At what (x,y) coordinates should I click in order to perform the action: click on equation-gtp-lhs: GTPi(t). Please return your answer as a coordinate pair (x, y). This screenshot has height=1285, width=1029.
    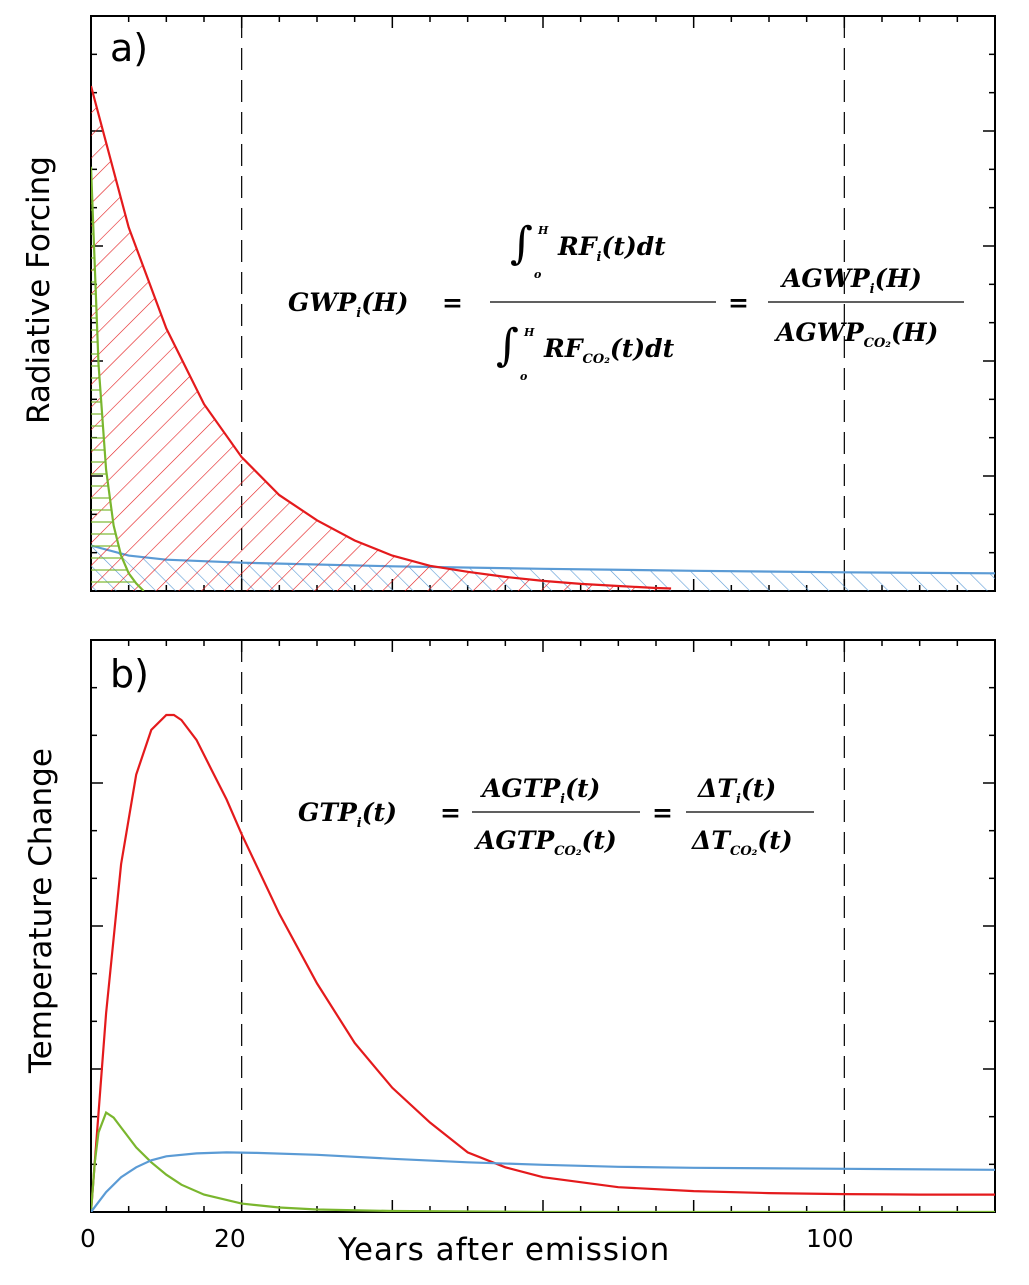
    Looking at the image, I should click on (347, 814).